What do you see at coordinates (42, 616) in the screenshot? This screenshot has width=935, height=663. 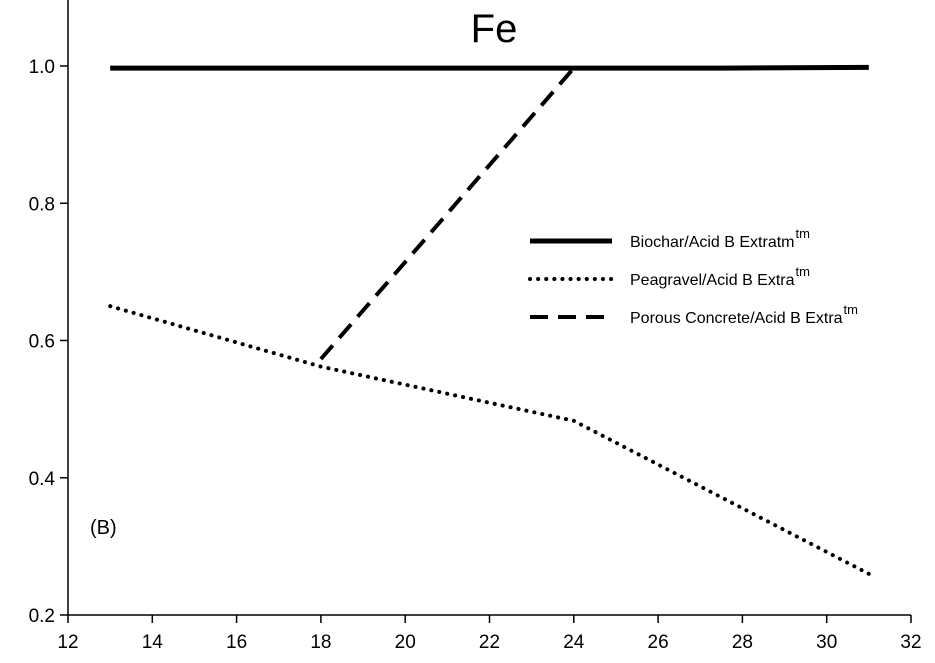 I see `y-tick-label: 0.2` at bounding box center [42, 616].